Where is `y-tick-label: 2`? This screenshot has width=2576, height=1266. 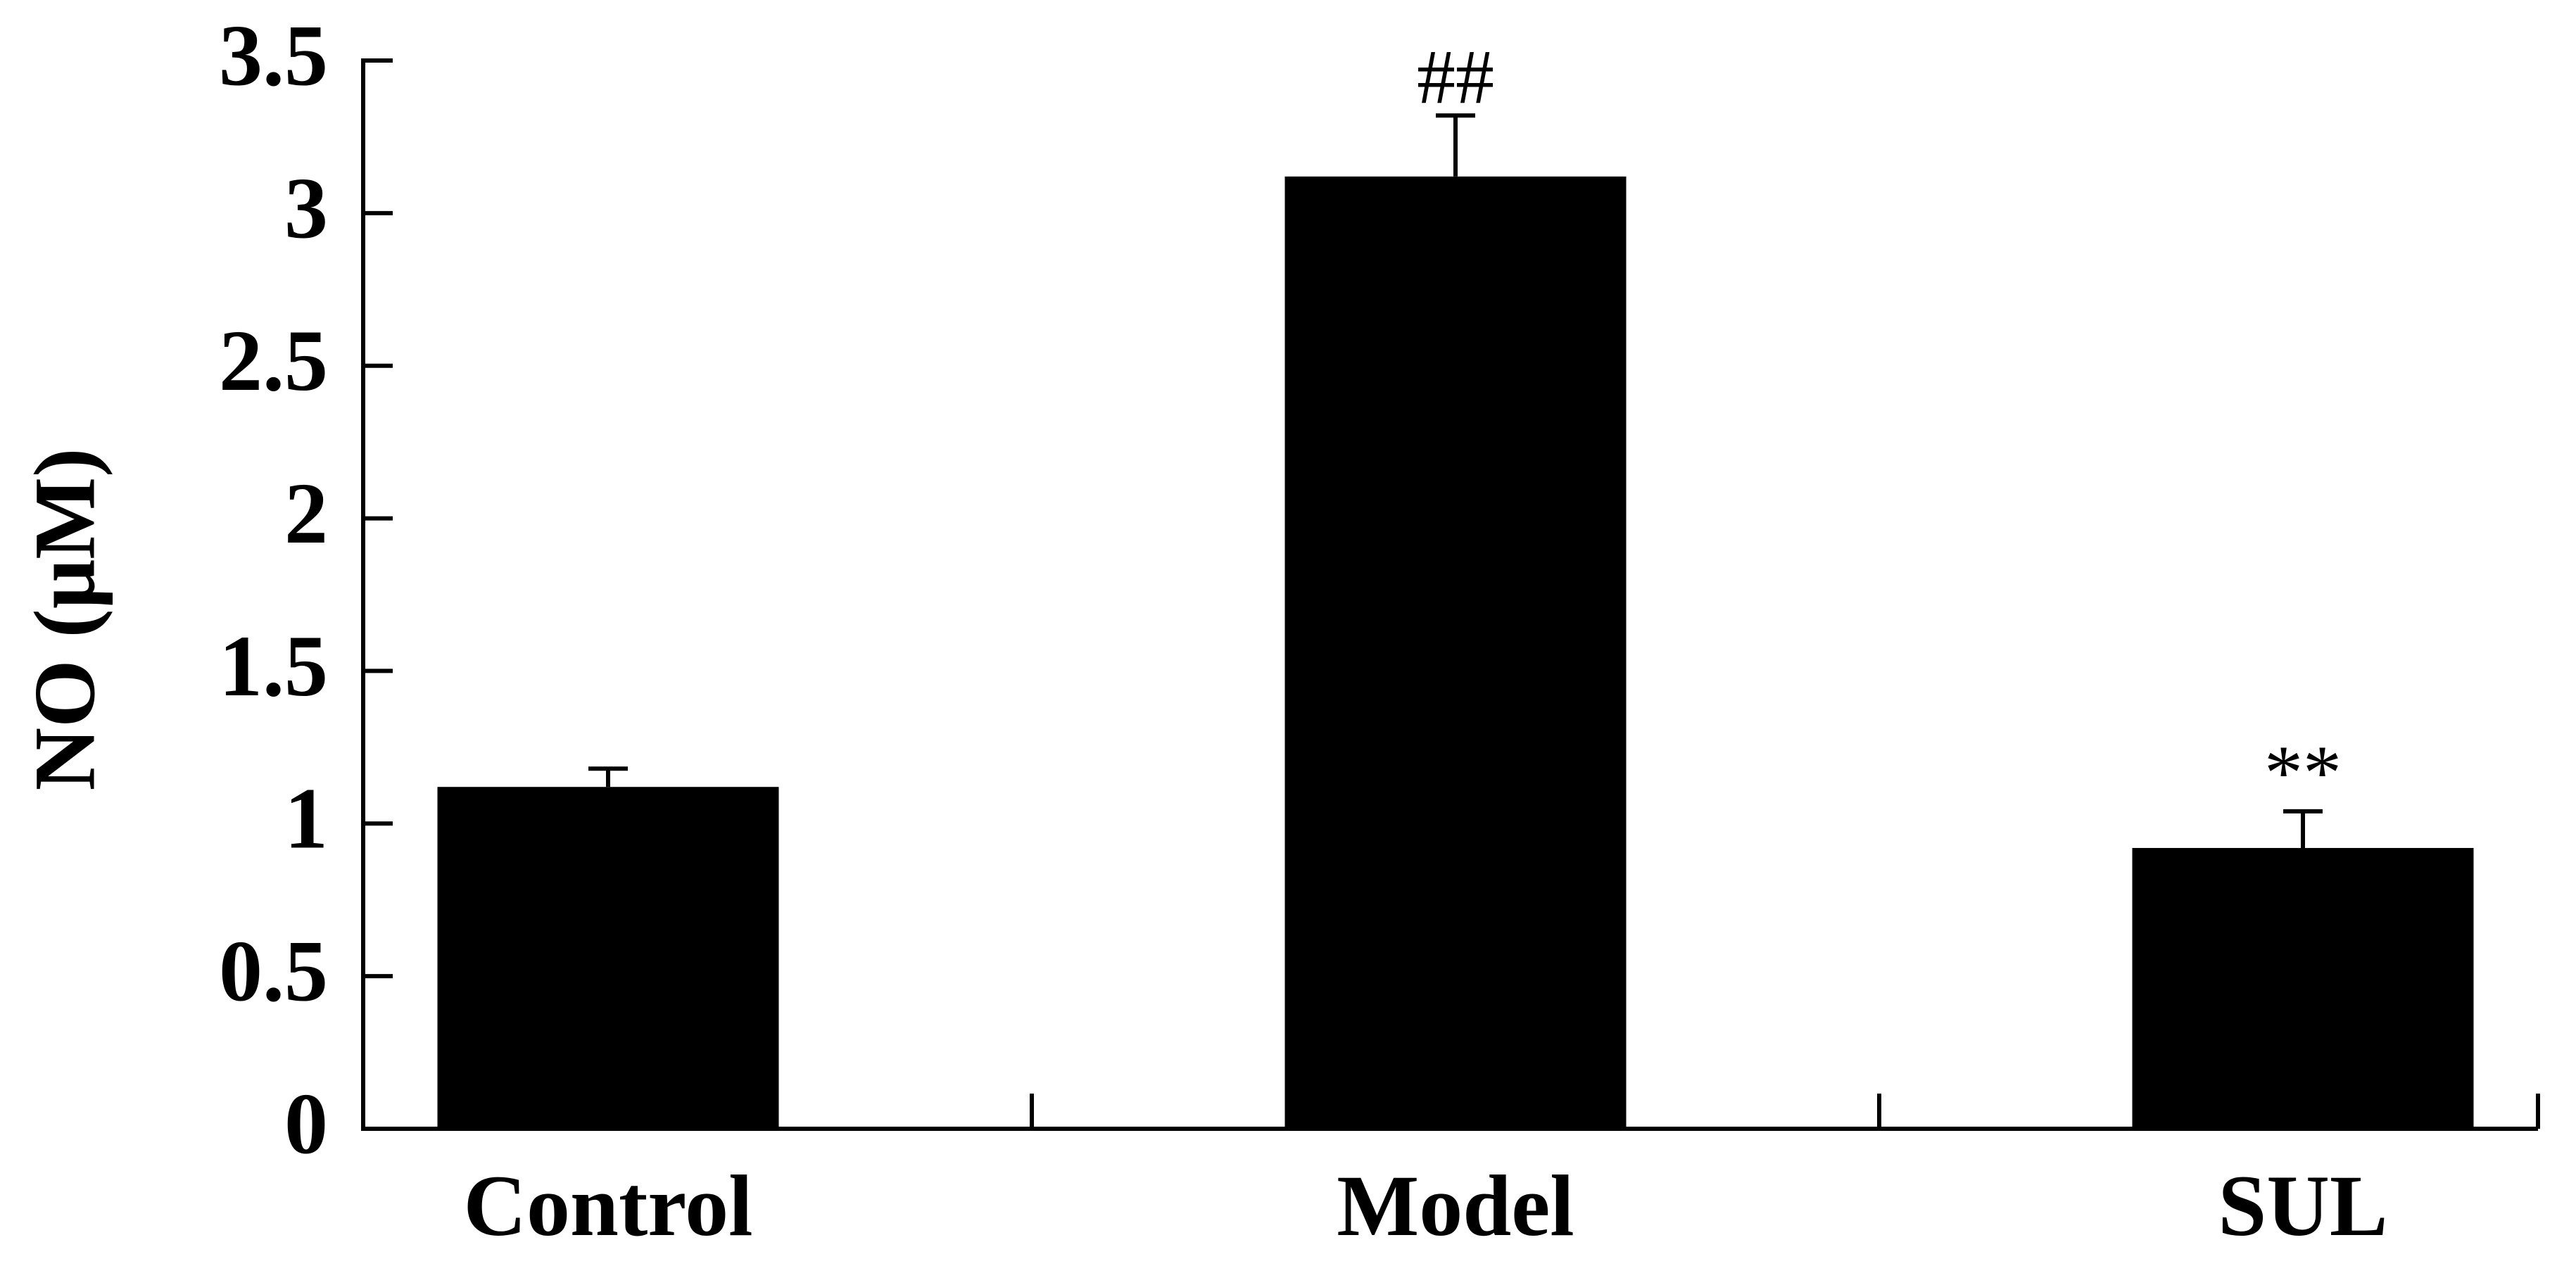 y-tick-label: 2 is located at coordinates (306, 514).